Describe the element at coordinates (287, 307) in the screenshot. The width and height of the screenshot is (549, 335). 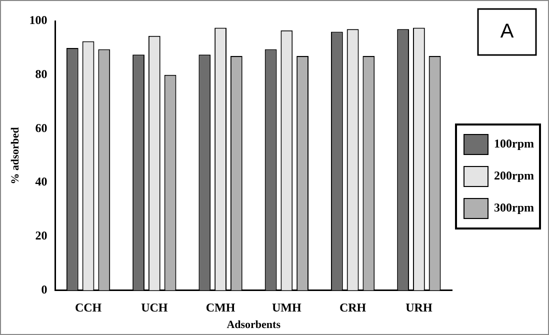
I see `x-tick-label: UMH` at that location.